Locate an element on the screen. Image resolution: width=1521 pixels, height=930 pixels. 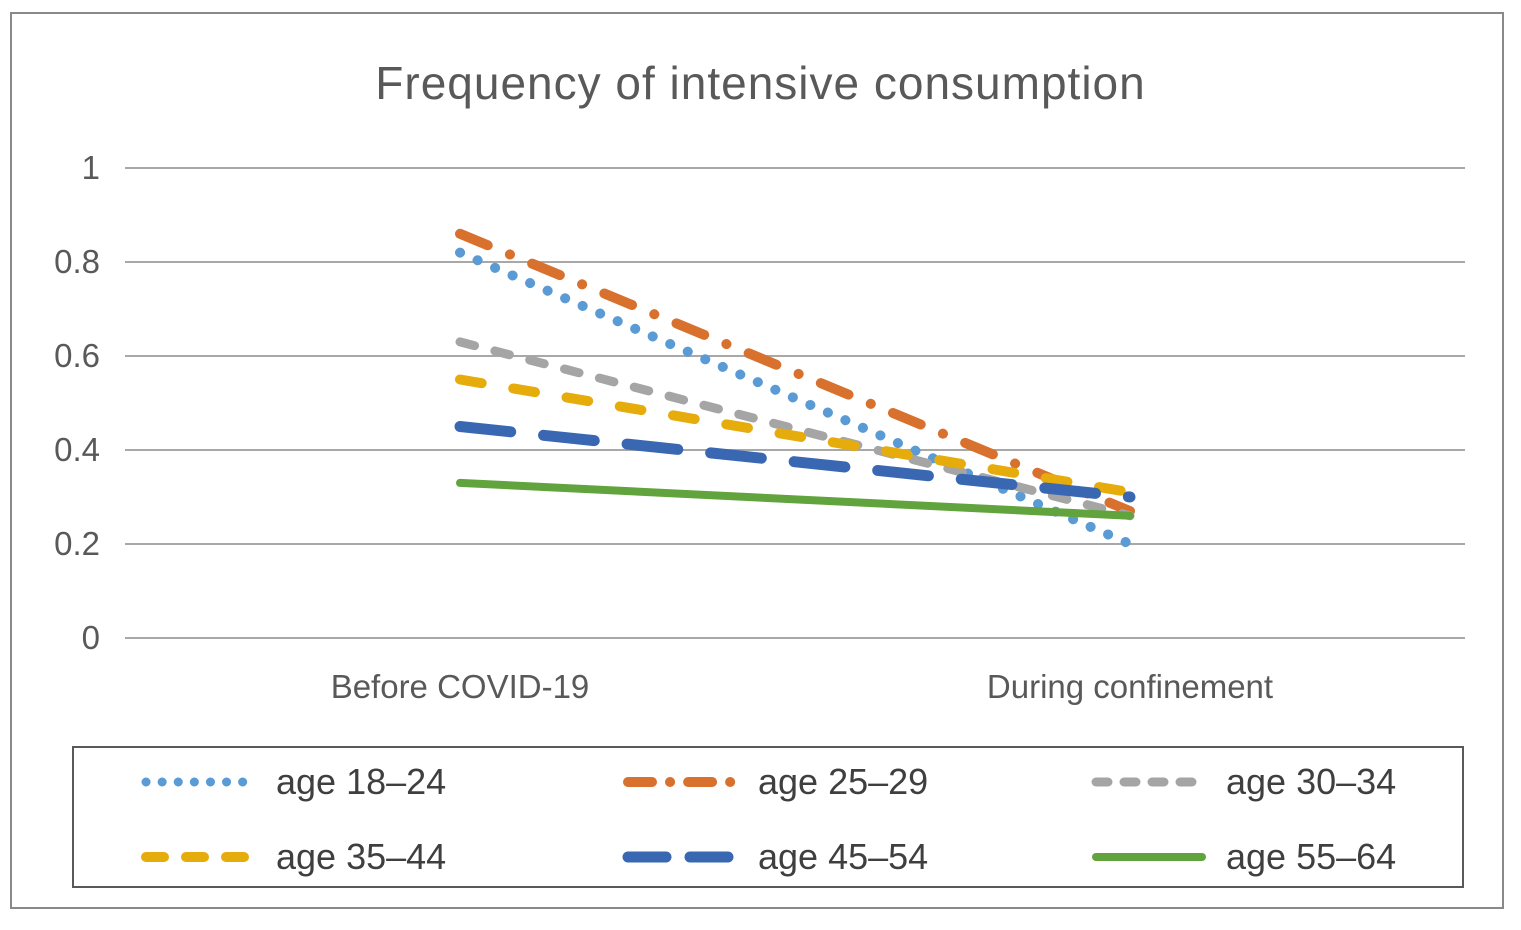
legend-item: age 25–29 is located at coordinates (775, 782).